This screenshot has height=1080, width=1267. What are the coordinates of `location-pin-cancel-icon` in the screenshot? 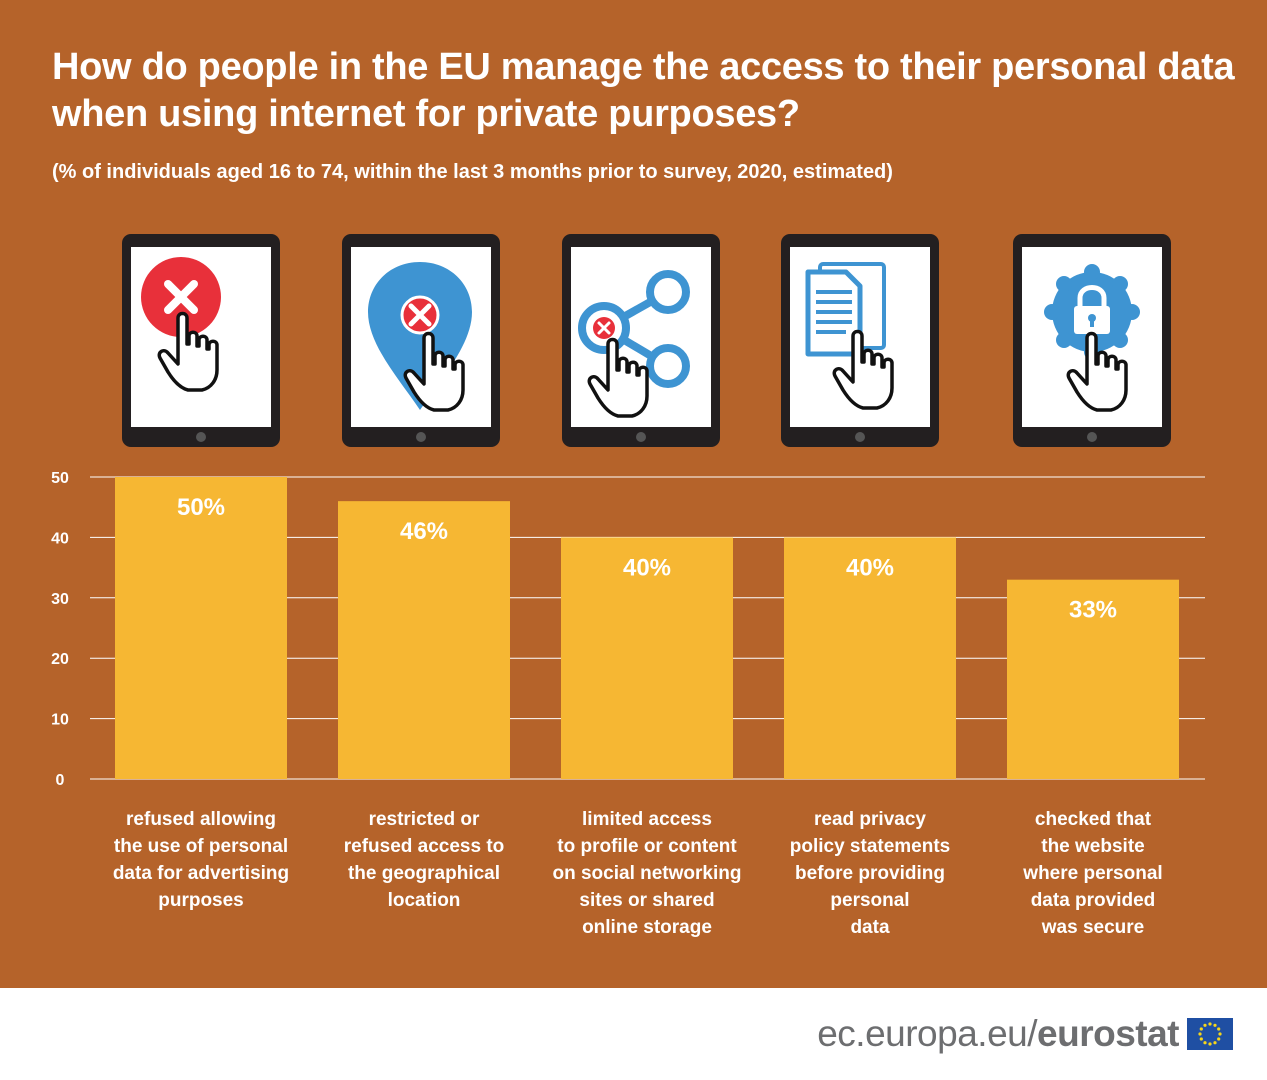 It's located at (420, 337).